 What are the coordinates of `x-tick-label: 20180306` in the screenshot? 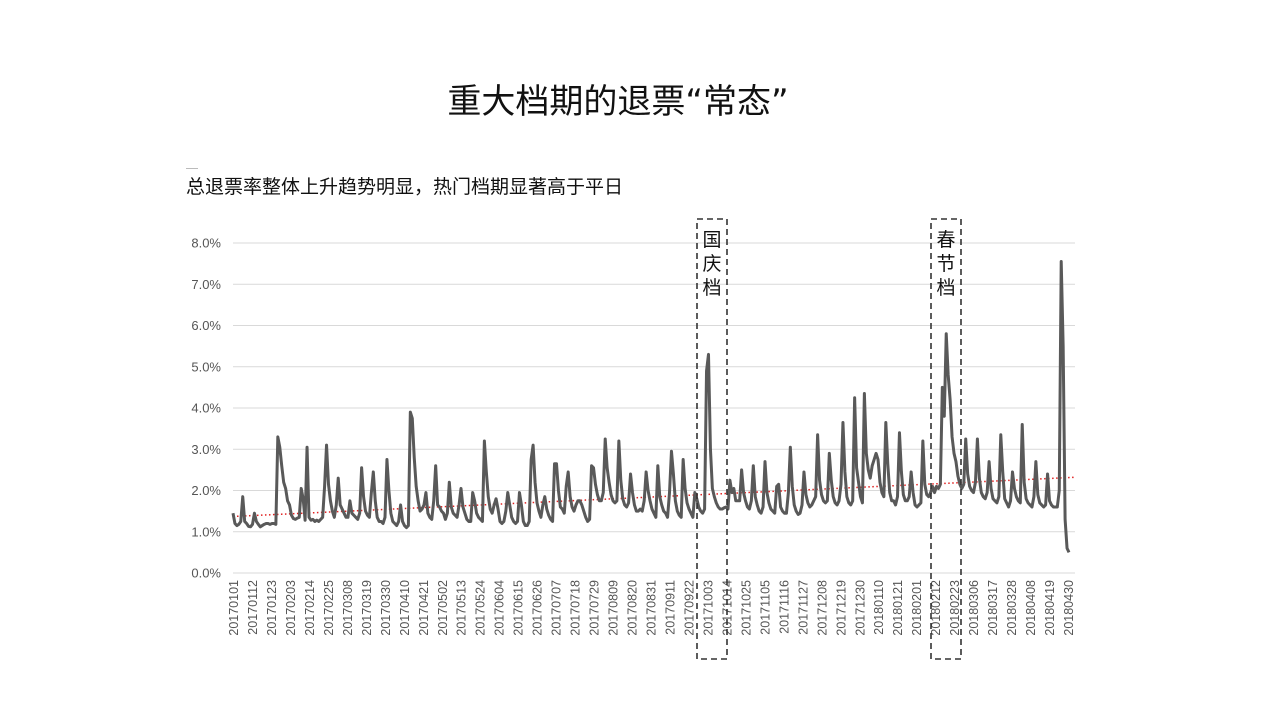 It's located at (974, 608).